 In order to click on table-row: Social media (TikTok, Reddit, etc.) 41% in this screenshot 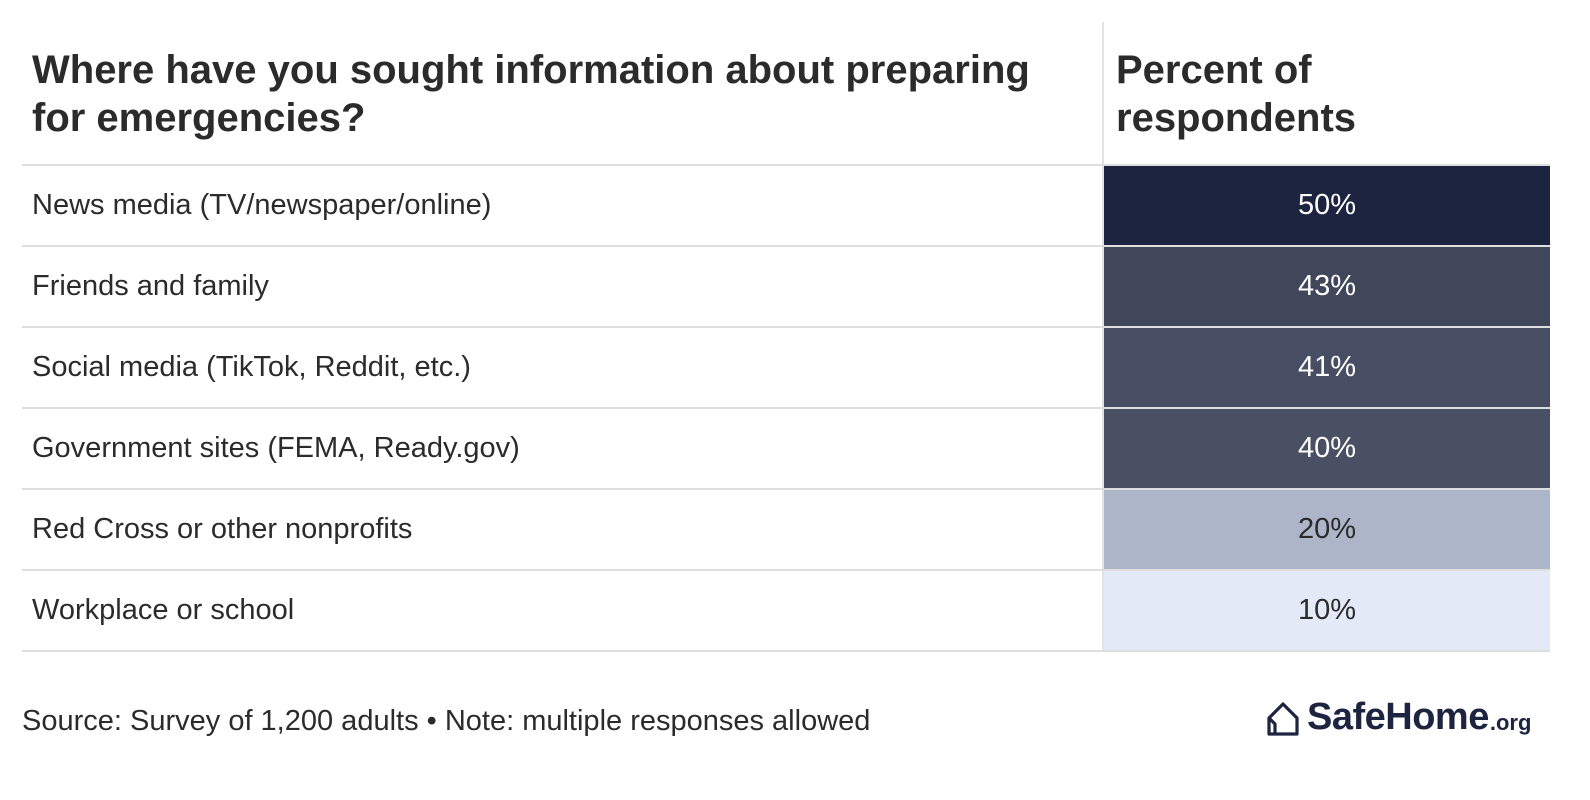, I will do `click(786, 368)`.